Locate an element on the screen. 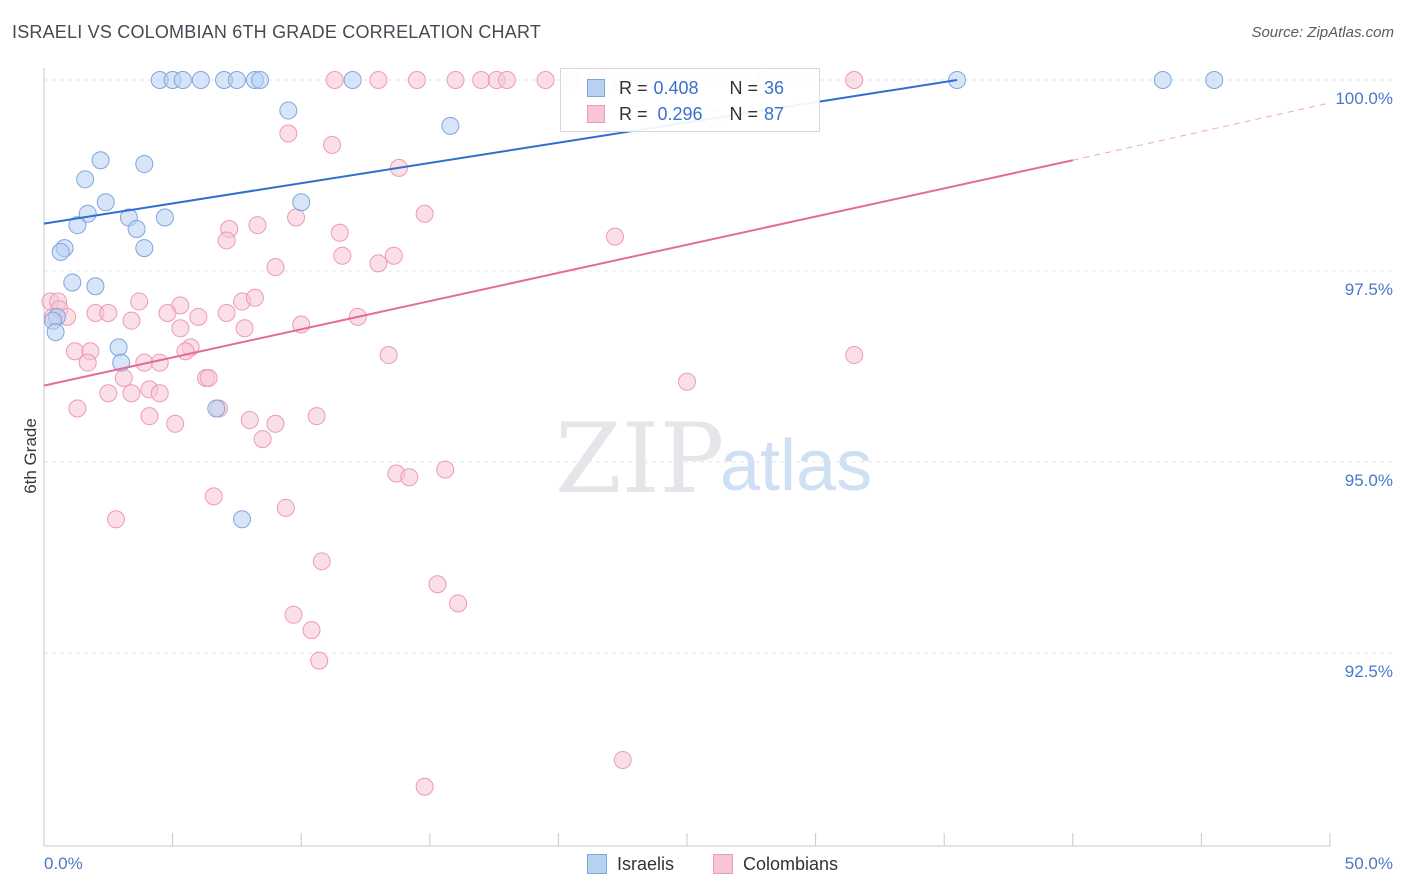 This screenshot has width=1406, height=892. israelis-trend-line is located at coordinates (500, 152).